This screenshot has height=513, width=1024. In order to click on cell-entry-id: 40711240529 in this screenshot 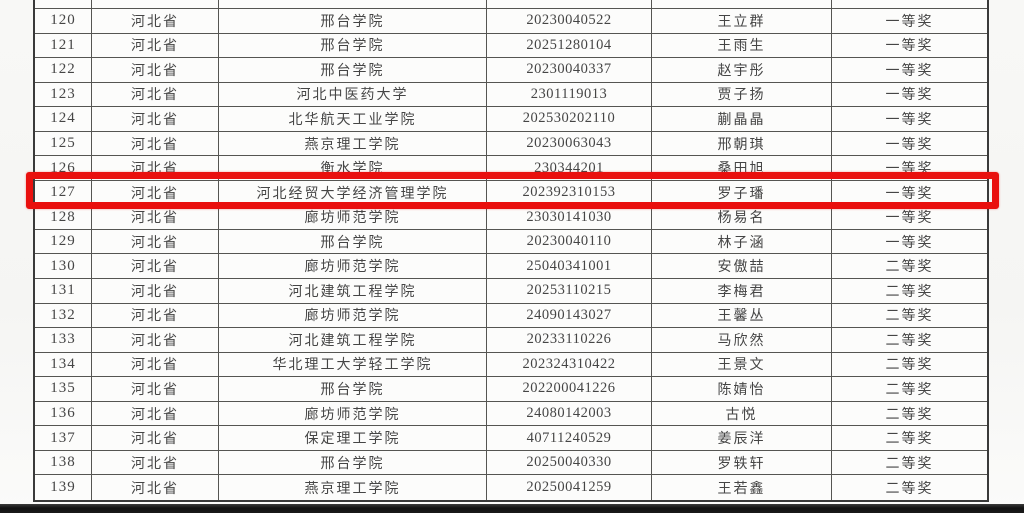, I will do `click(569, 438)`.